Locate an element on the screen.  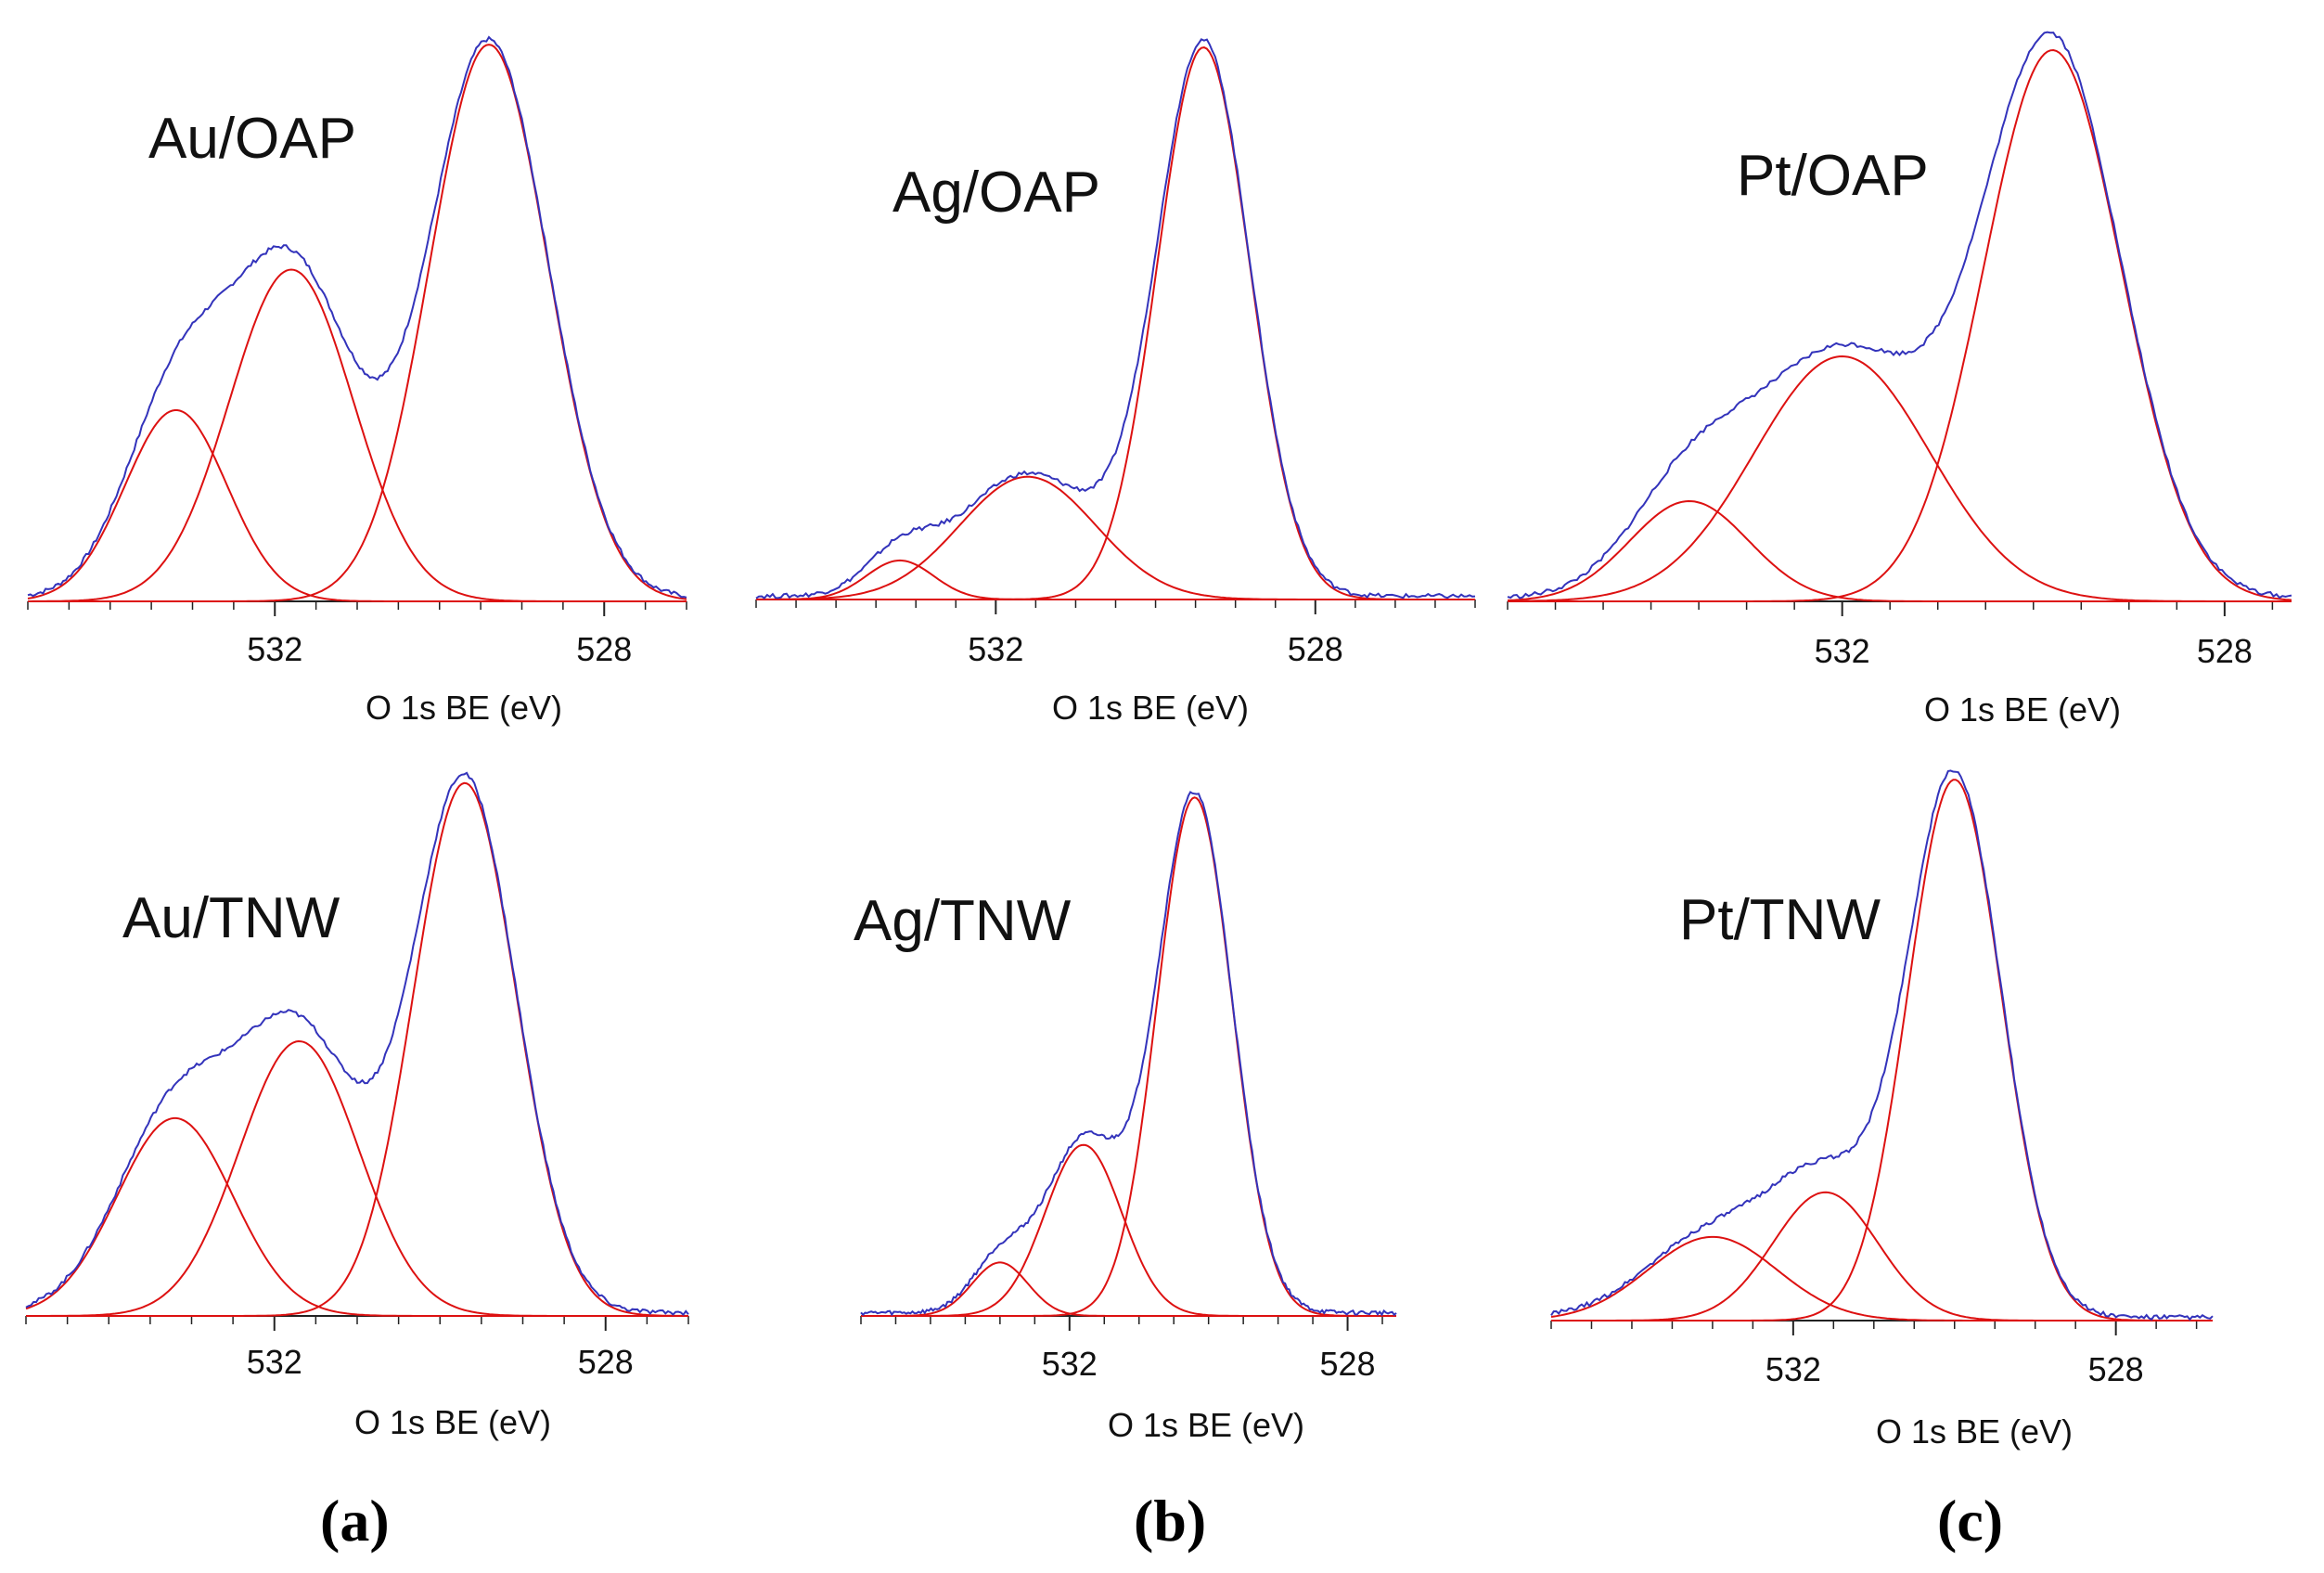
chart-pt-tnw: 532 528 O 1s BE (eV) Pt/TNW is located at coordinates (1882, 1110).